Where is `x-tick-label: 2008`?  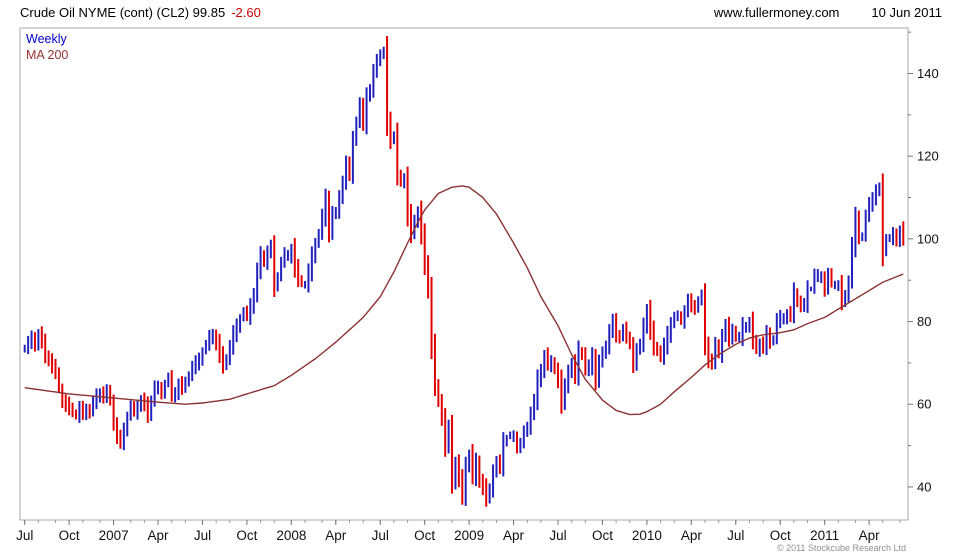 x-tick-label: 2008 is located at coordinates (291, 535).